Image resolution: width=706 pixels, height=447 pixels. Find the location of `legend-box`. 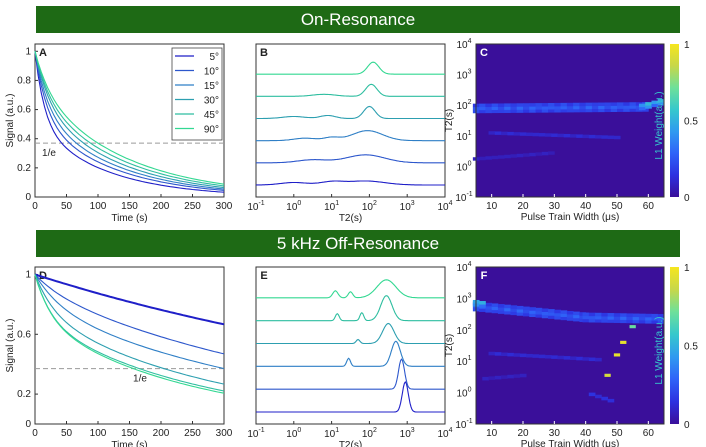

legend-box is located at coordinates (197, 94).